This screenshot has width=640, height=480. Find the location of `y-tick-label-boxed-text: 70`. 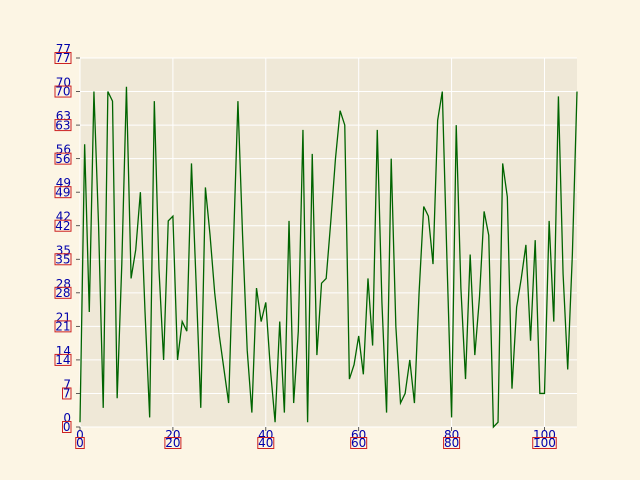

y-tick-label-boxed-text: 70 is located at coordinates (62, 92).